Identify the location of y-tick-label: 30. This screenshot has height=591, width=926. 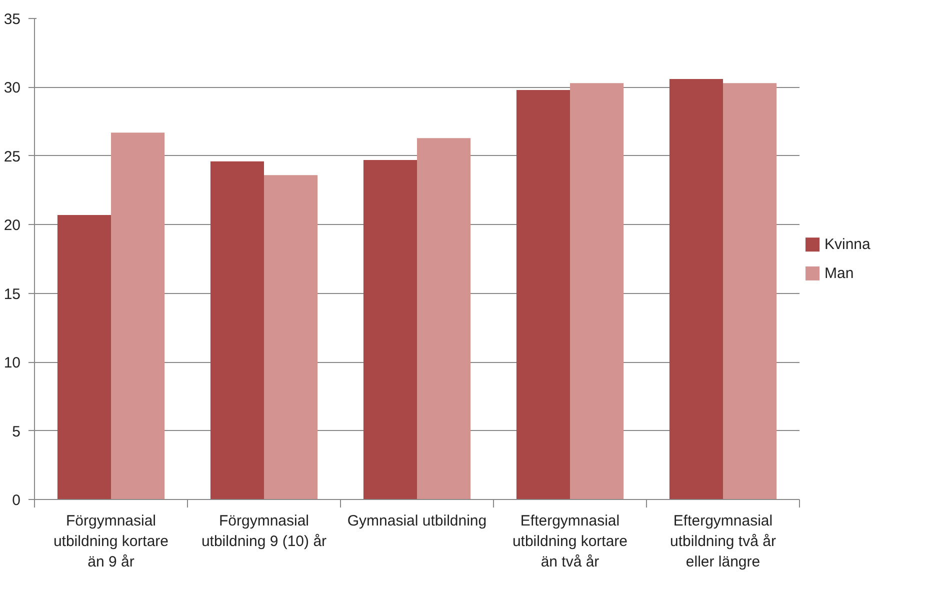
(12, 88).